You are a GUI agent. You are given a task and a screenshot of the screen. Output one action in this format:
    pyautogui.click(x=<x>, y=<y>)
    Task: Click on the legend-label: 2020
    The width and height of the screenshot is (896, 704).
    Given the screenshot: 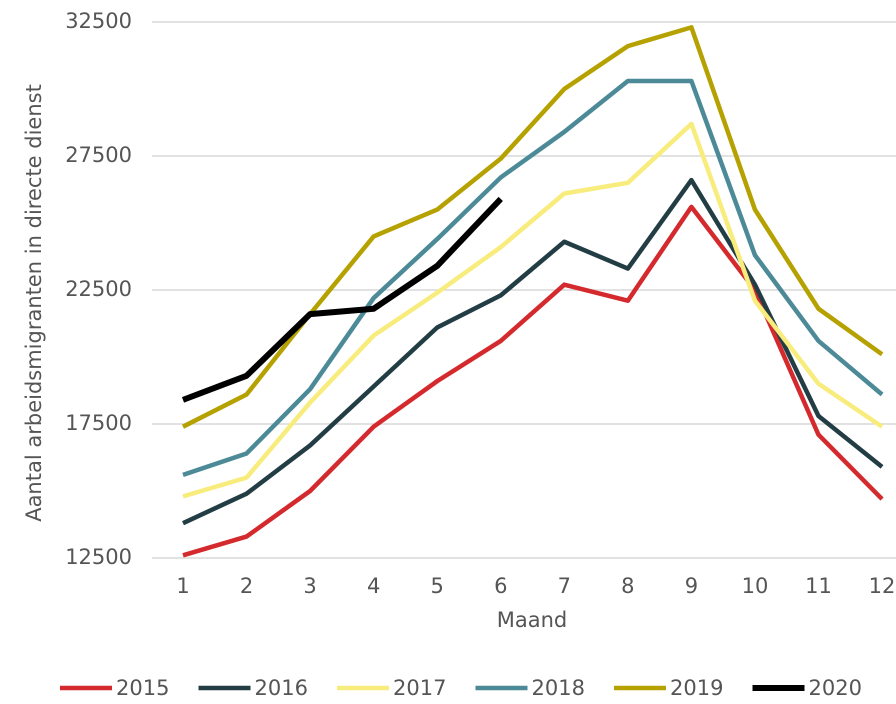 What is the action you would take?
    pyautogui.click(x=835, y=688)
    